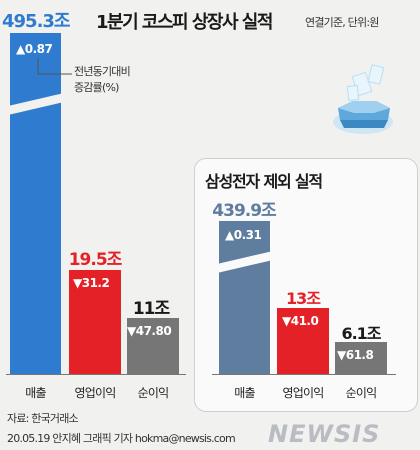  What do you see at coordinates (303, 393) in the screenshot?
I see `inset-category-label: 영업이익` at bounding box center [303, 393].